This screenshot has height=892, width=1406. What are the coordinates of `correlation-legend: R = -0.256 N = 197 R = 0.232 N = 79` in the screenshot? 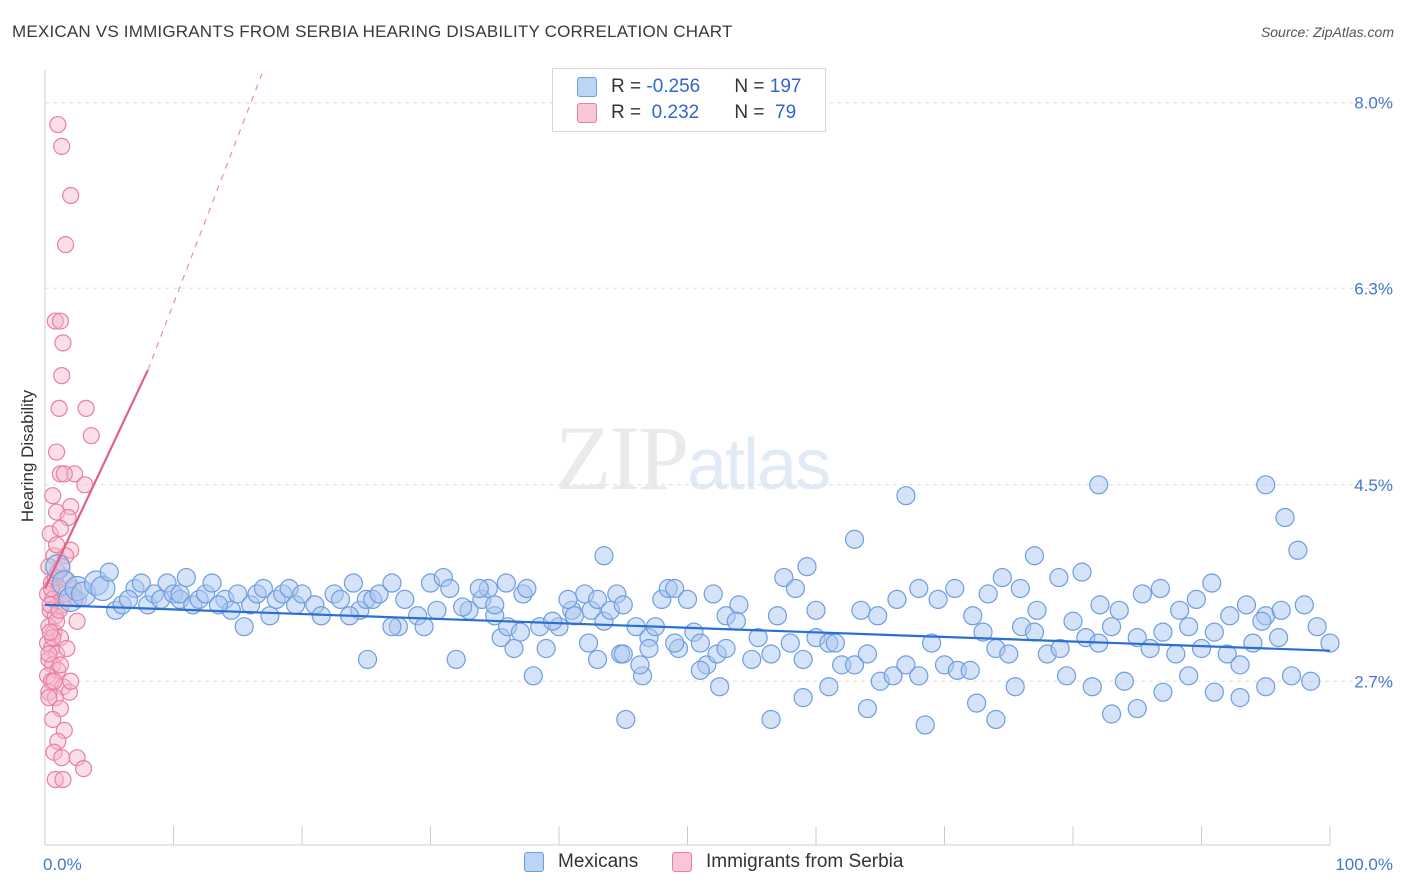 It's located at (689, 100).